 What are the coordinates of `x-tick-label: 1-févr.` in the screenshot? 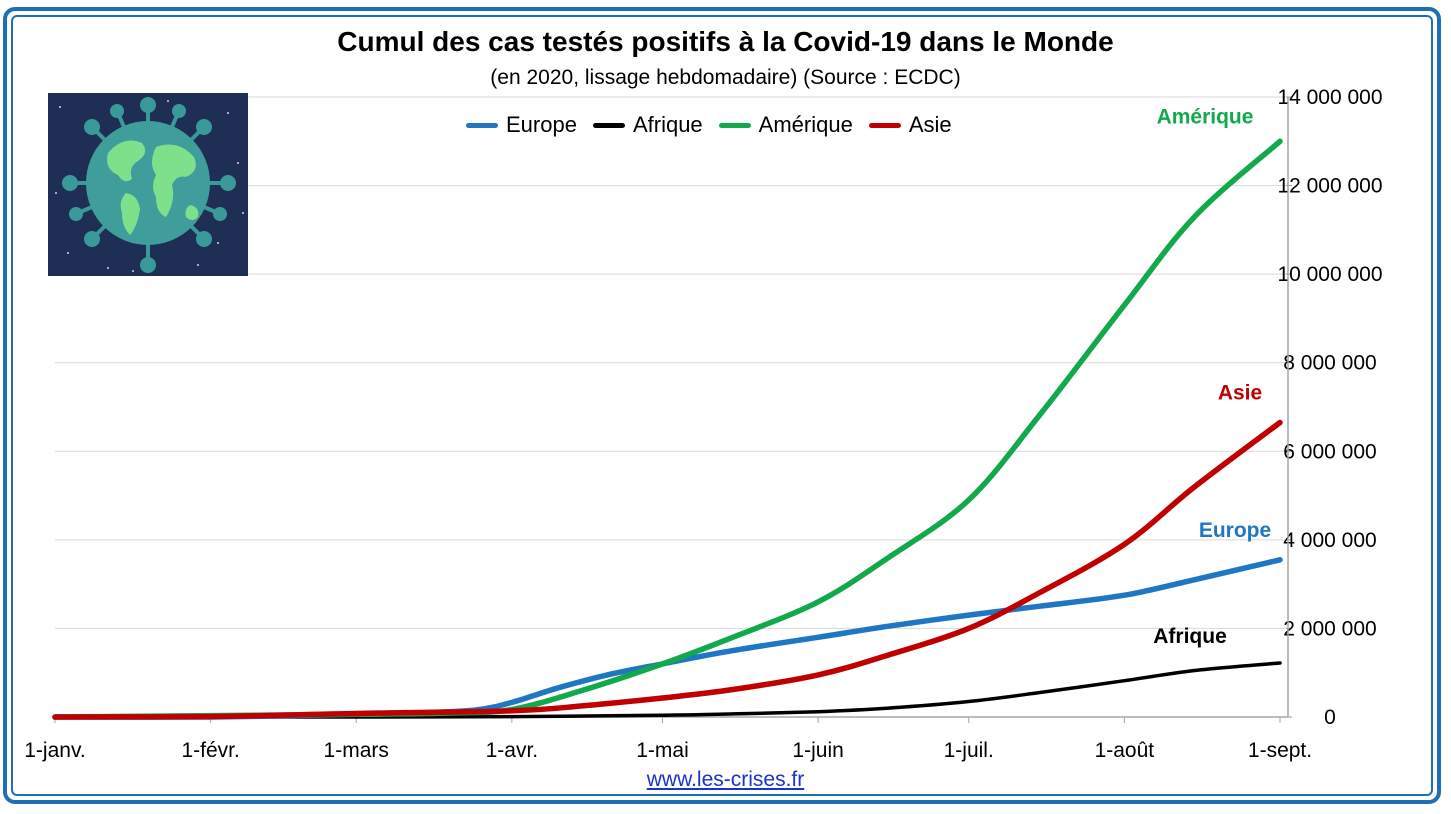 It's located at (210, 750).